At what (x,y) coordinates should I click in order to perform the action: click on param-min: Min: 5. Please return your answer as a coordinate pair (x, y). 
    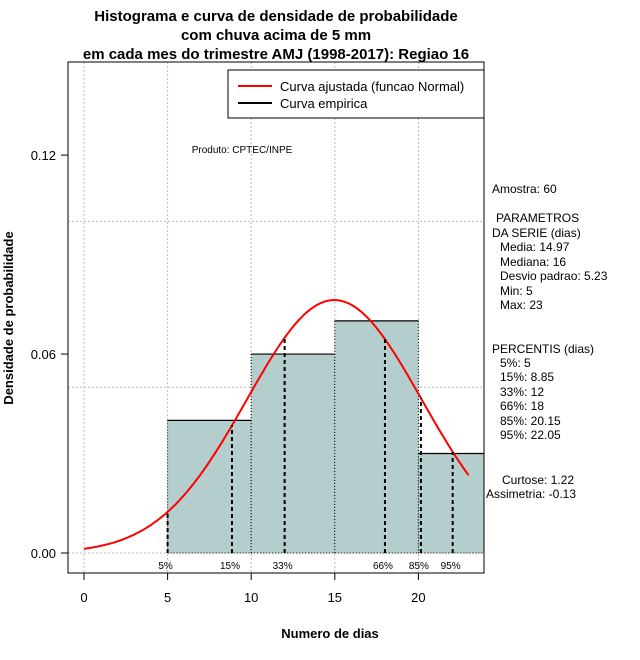
    Looking at the image, I should click on (516, 291).